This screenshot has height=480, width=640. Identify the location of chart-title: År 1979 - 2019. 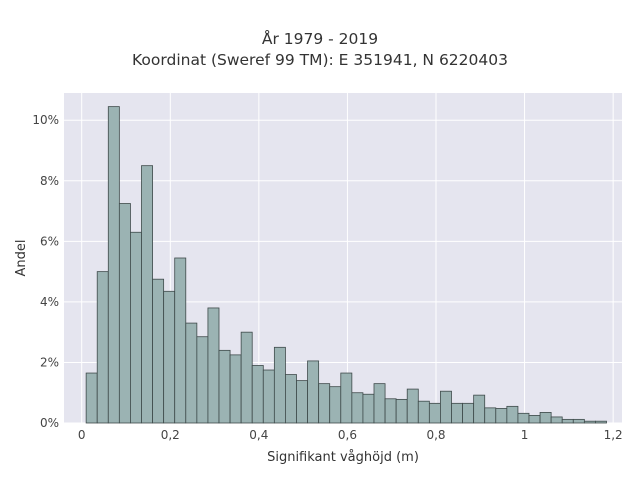
(320, 39).